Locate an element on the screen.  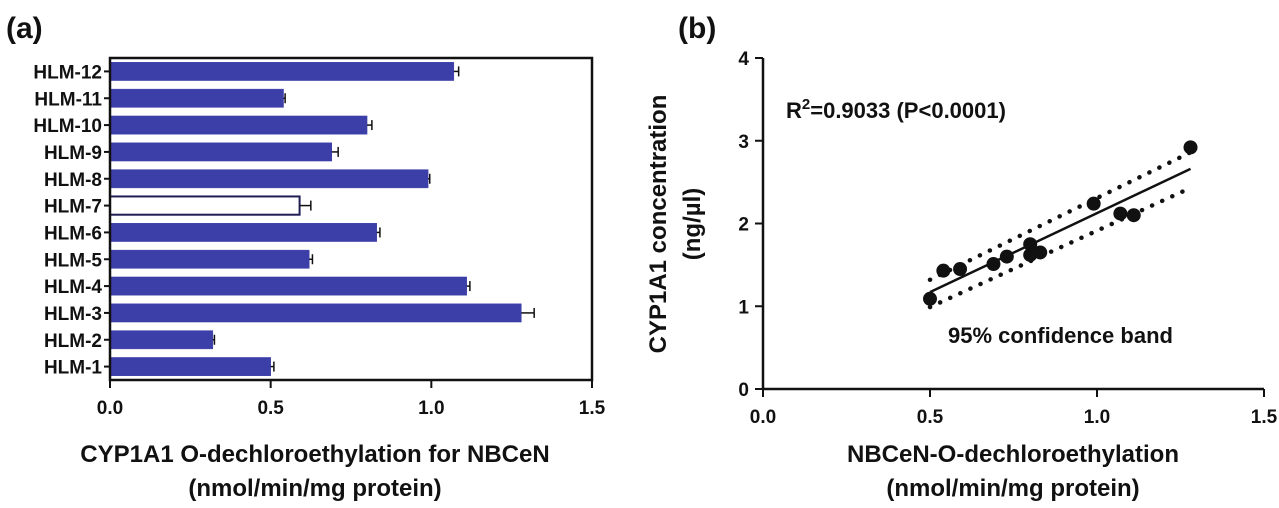
regression-fit-line is located at coordinates (1060, 230).